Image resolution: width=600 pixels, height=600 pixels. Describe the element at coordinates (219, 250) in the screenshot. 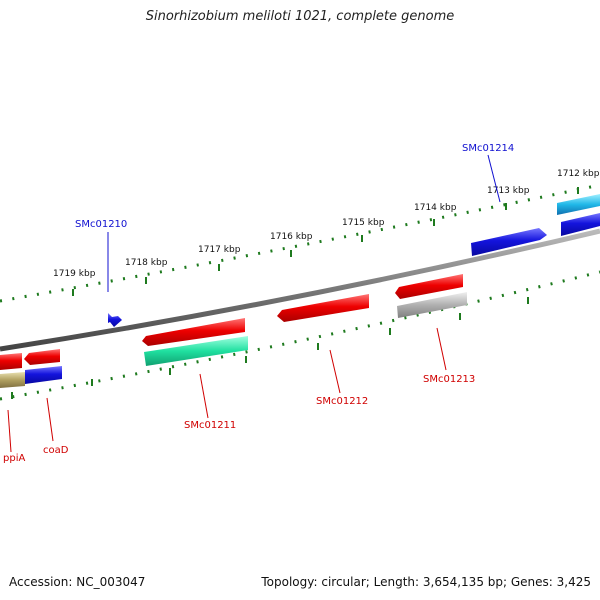

I see `ruler-label-1717: 1717 kbp` at that location.